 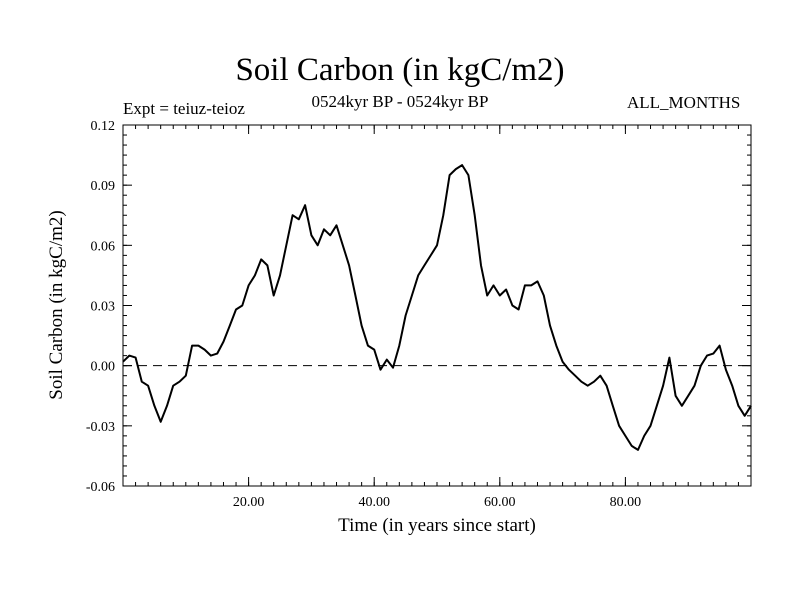 I want to click on x-axis-label: Time (in years since start), so click(x=437, y=525).